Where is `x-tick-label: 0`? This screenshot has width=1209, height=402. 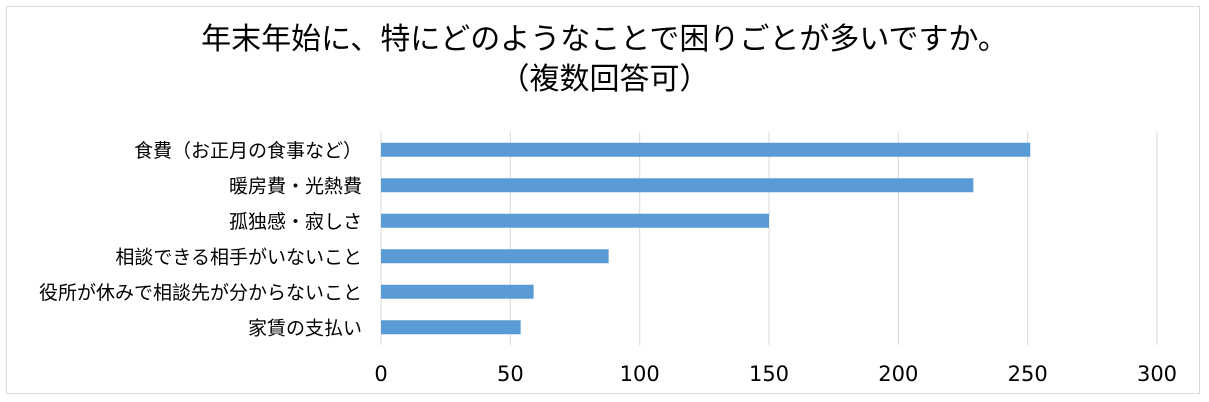
x-tick-label: 0 is located at coordinates (380, 374).